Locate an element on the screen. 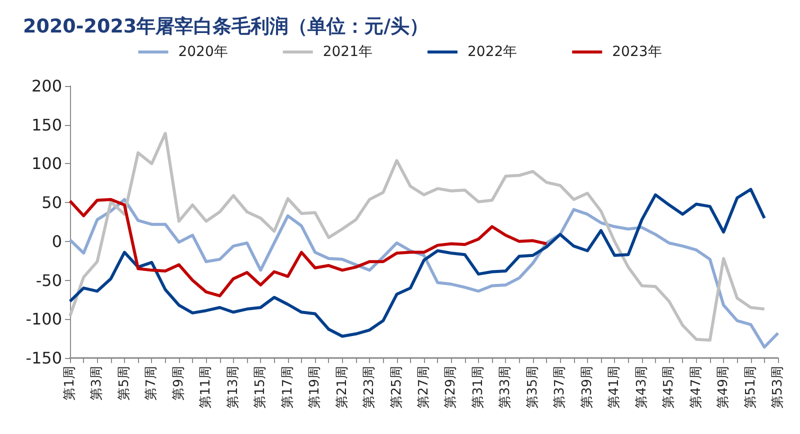 This screenshot has width=800, height=434. y-tick-label: 200 is located at coordinates (46, 86).